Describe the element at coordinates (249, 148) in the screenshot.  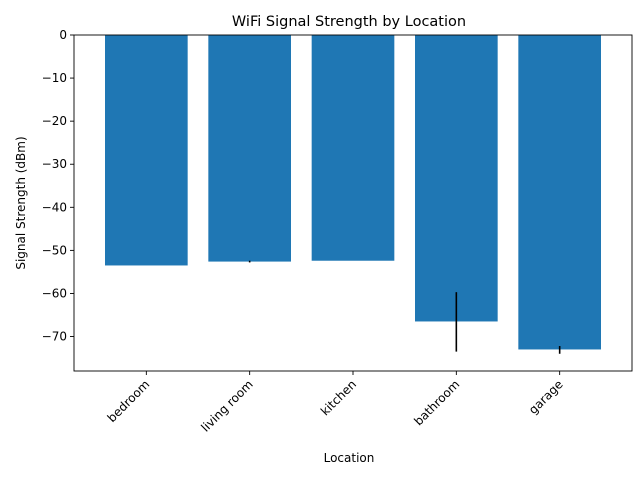
I see `bar-living-room` at that location.